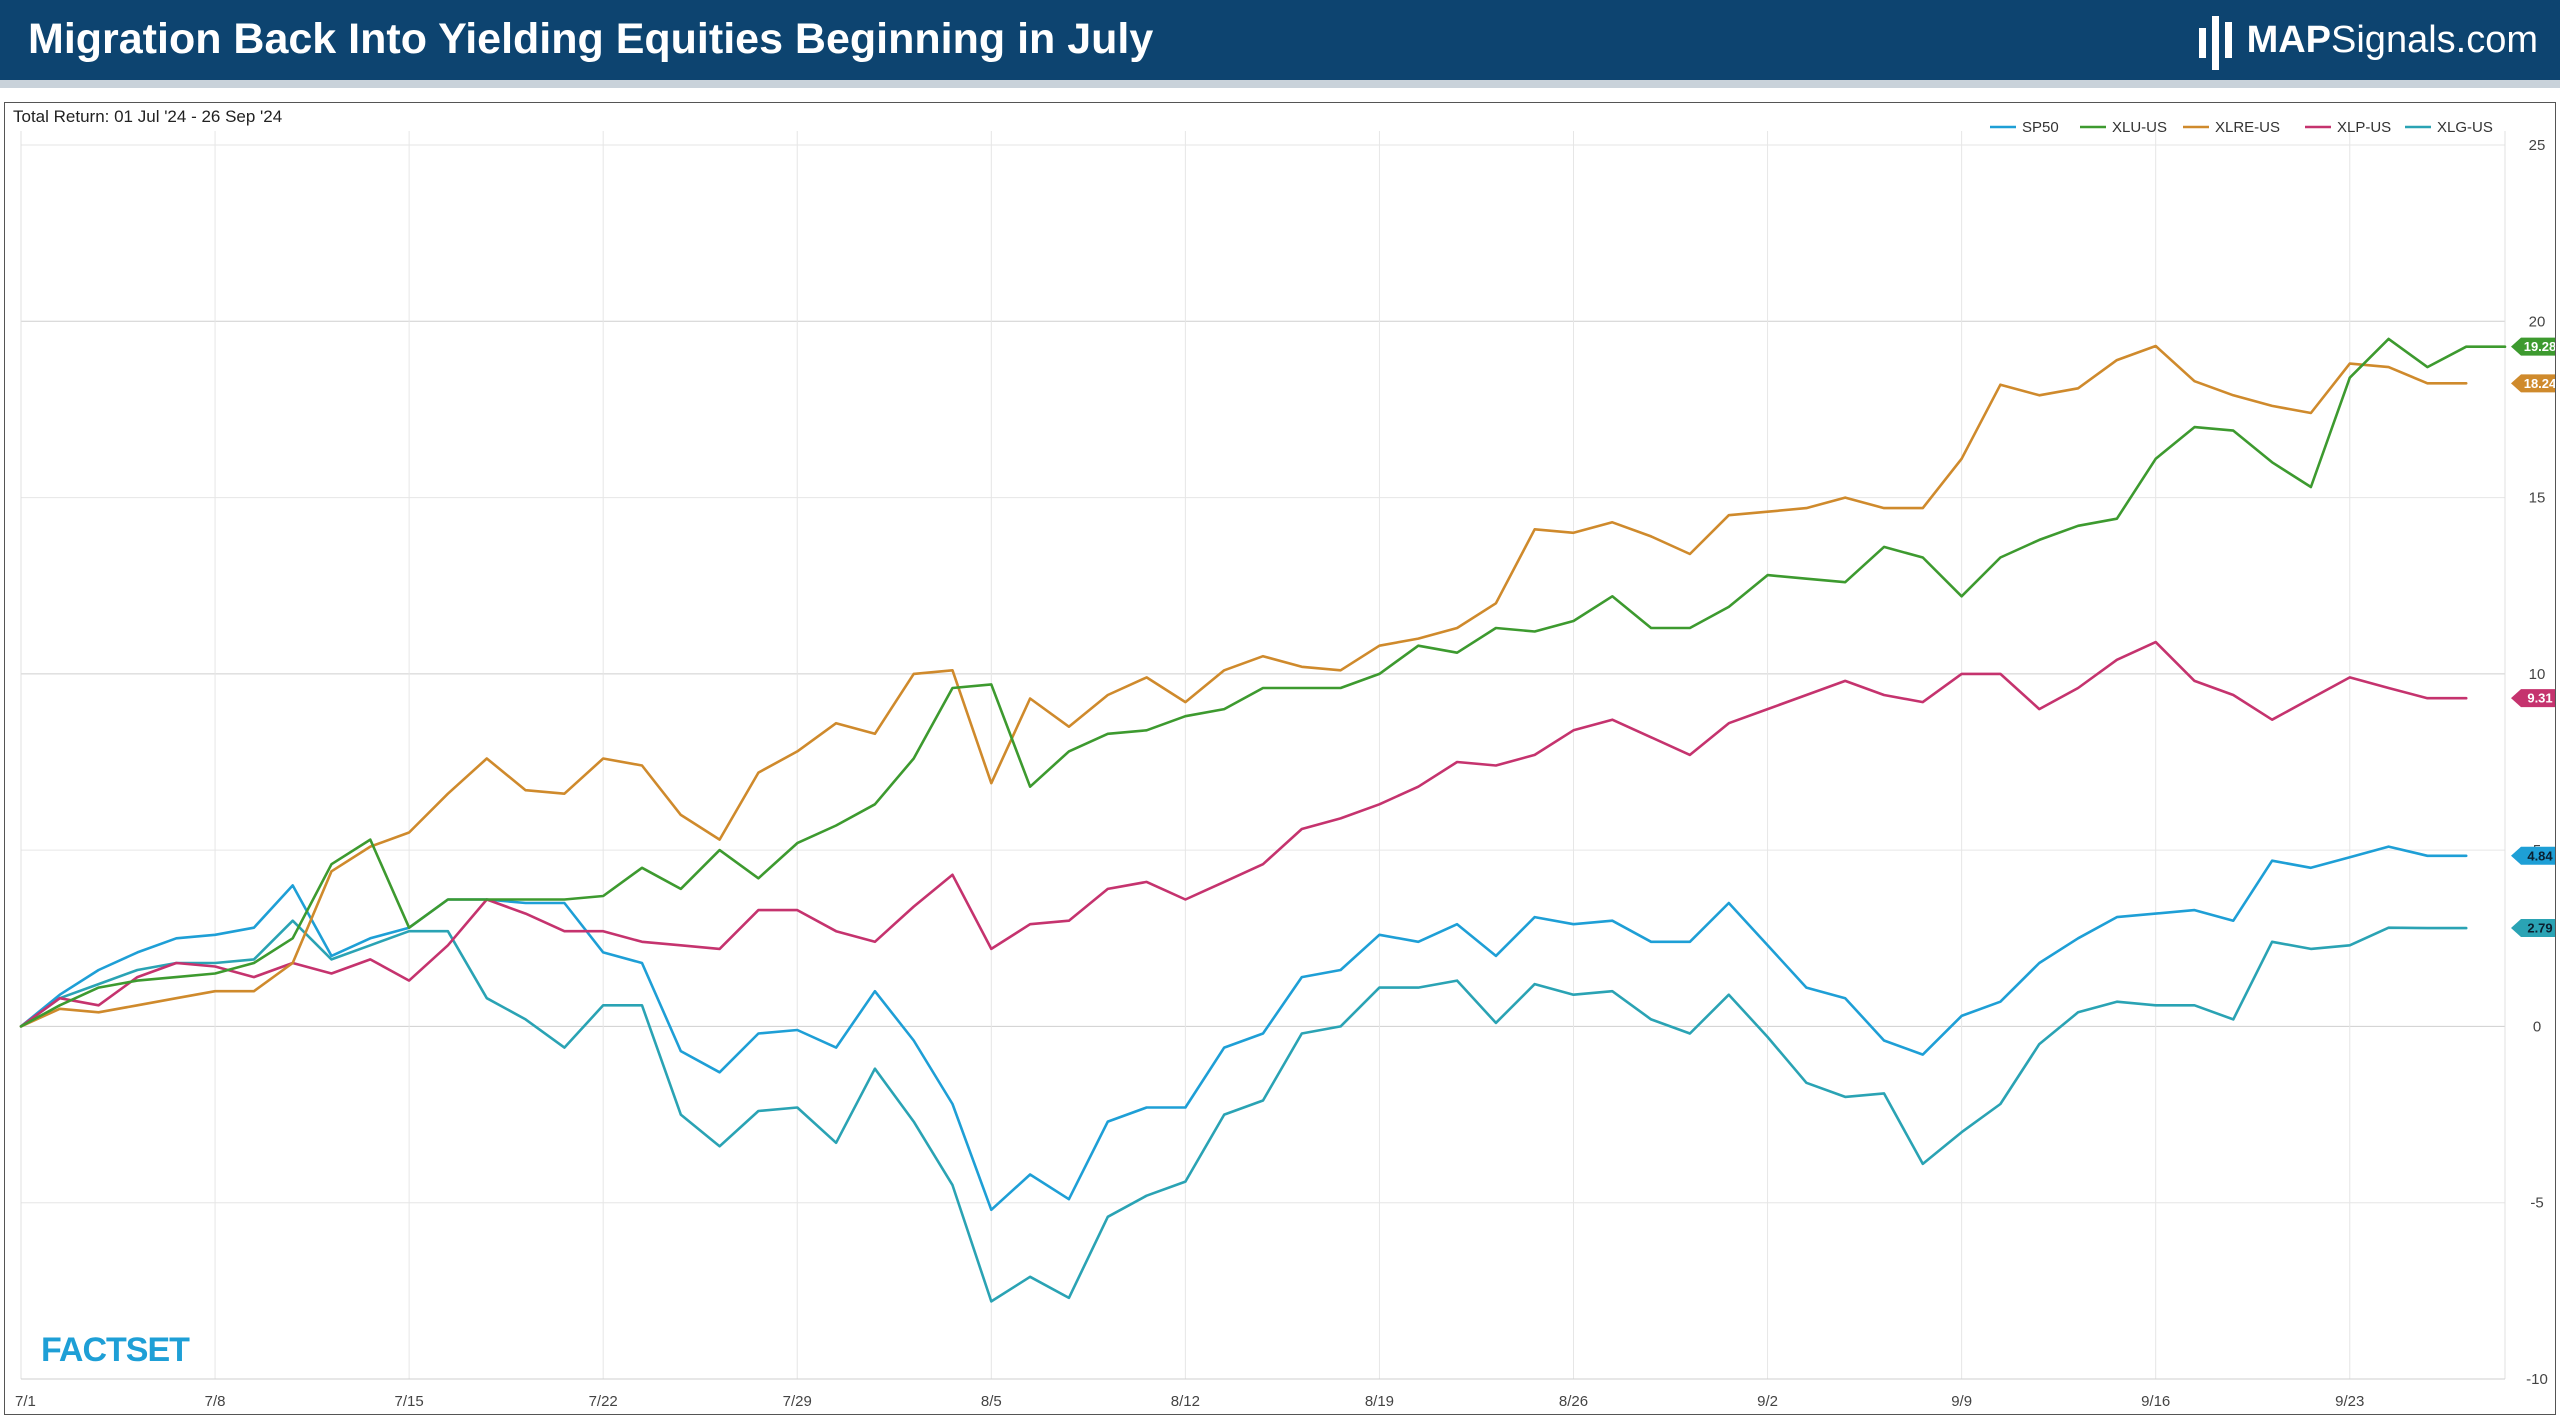 Image resolution: width=2560 pixels, height=1419 pixels. What do you see at coordinates (2537, 1379) in the screenshot?
I see `y-tick-label: -10` at bounding box center [2537, 1379].